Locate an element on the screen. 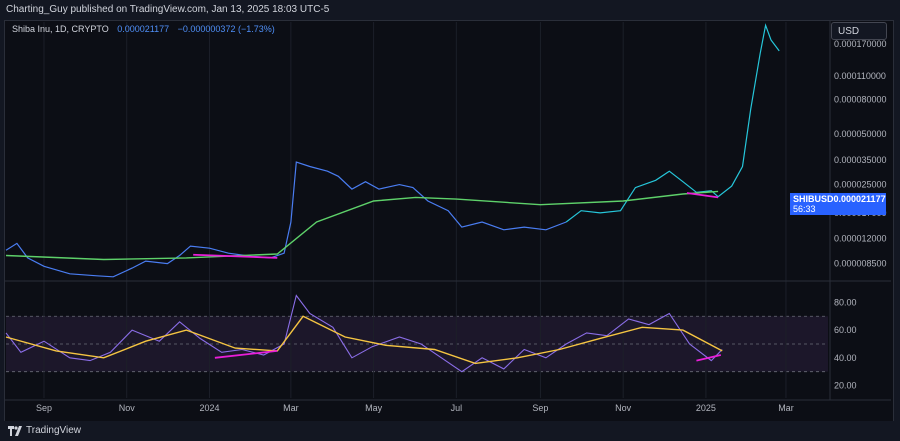 The height and width of the screenshot is (441, 900). price-tag-ticker: SHIBUSD is located at coordinates (813, 199).